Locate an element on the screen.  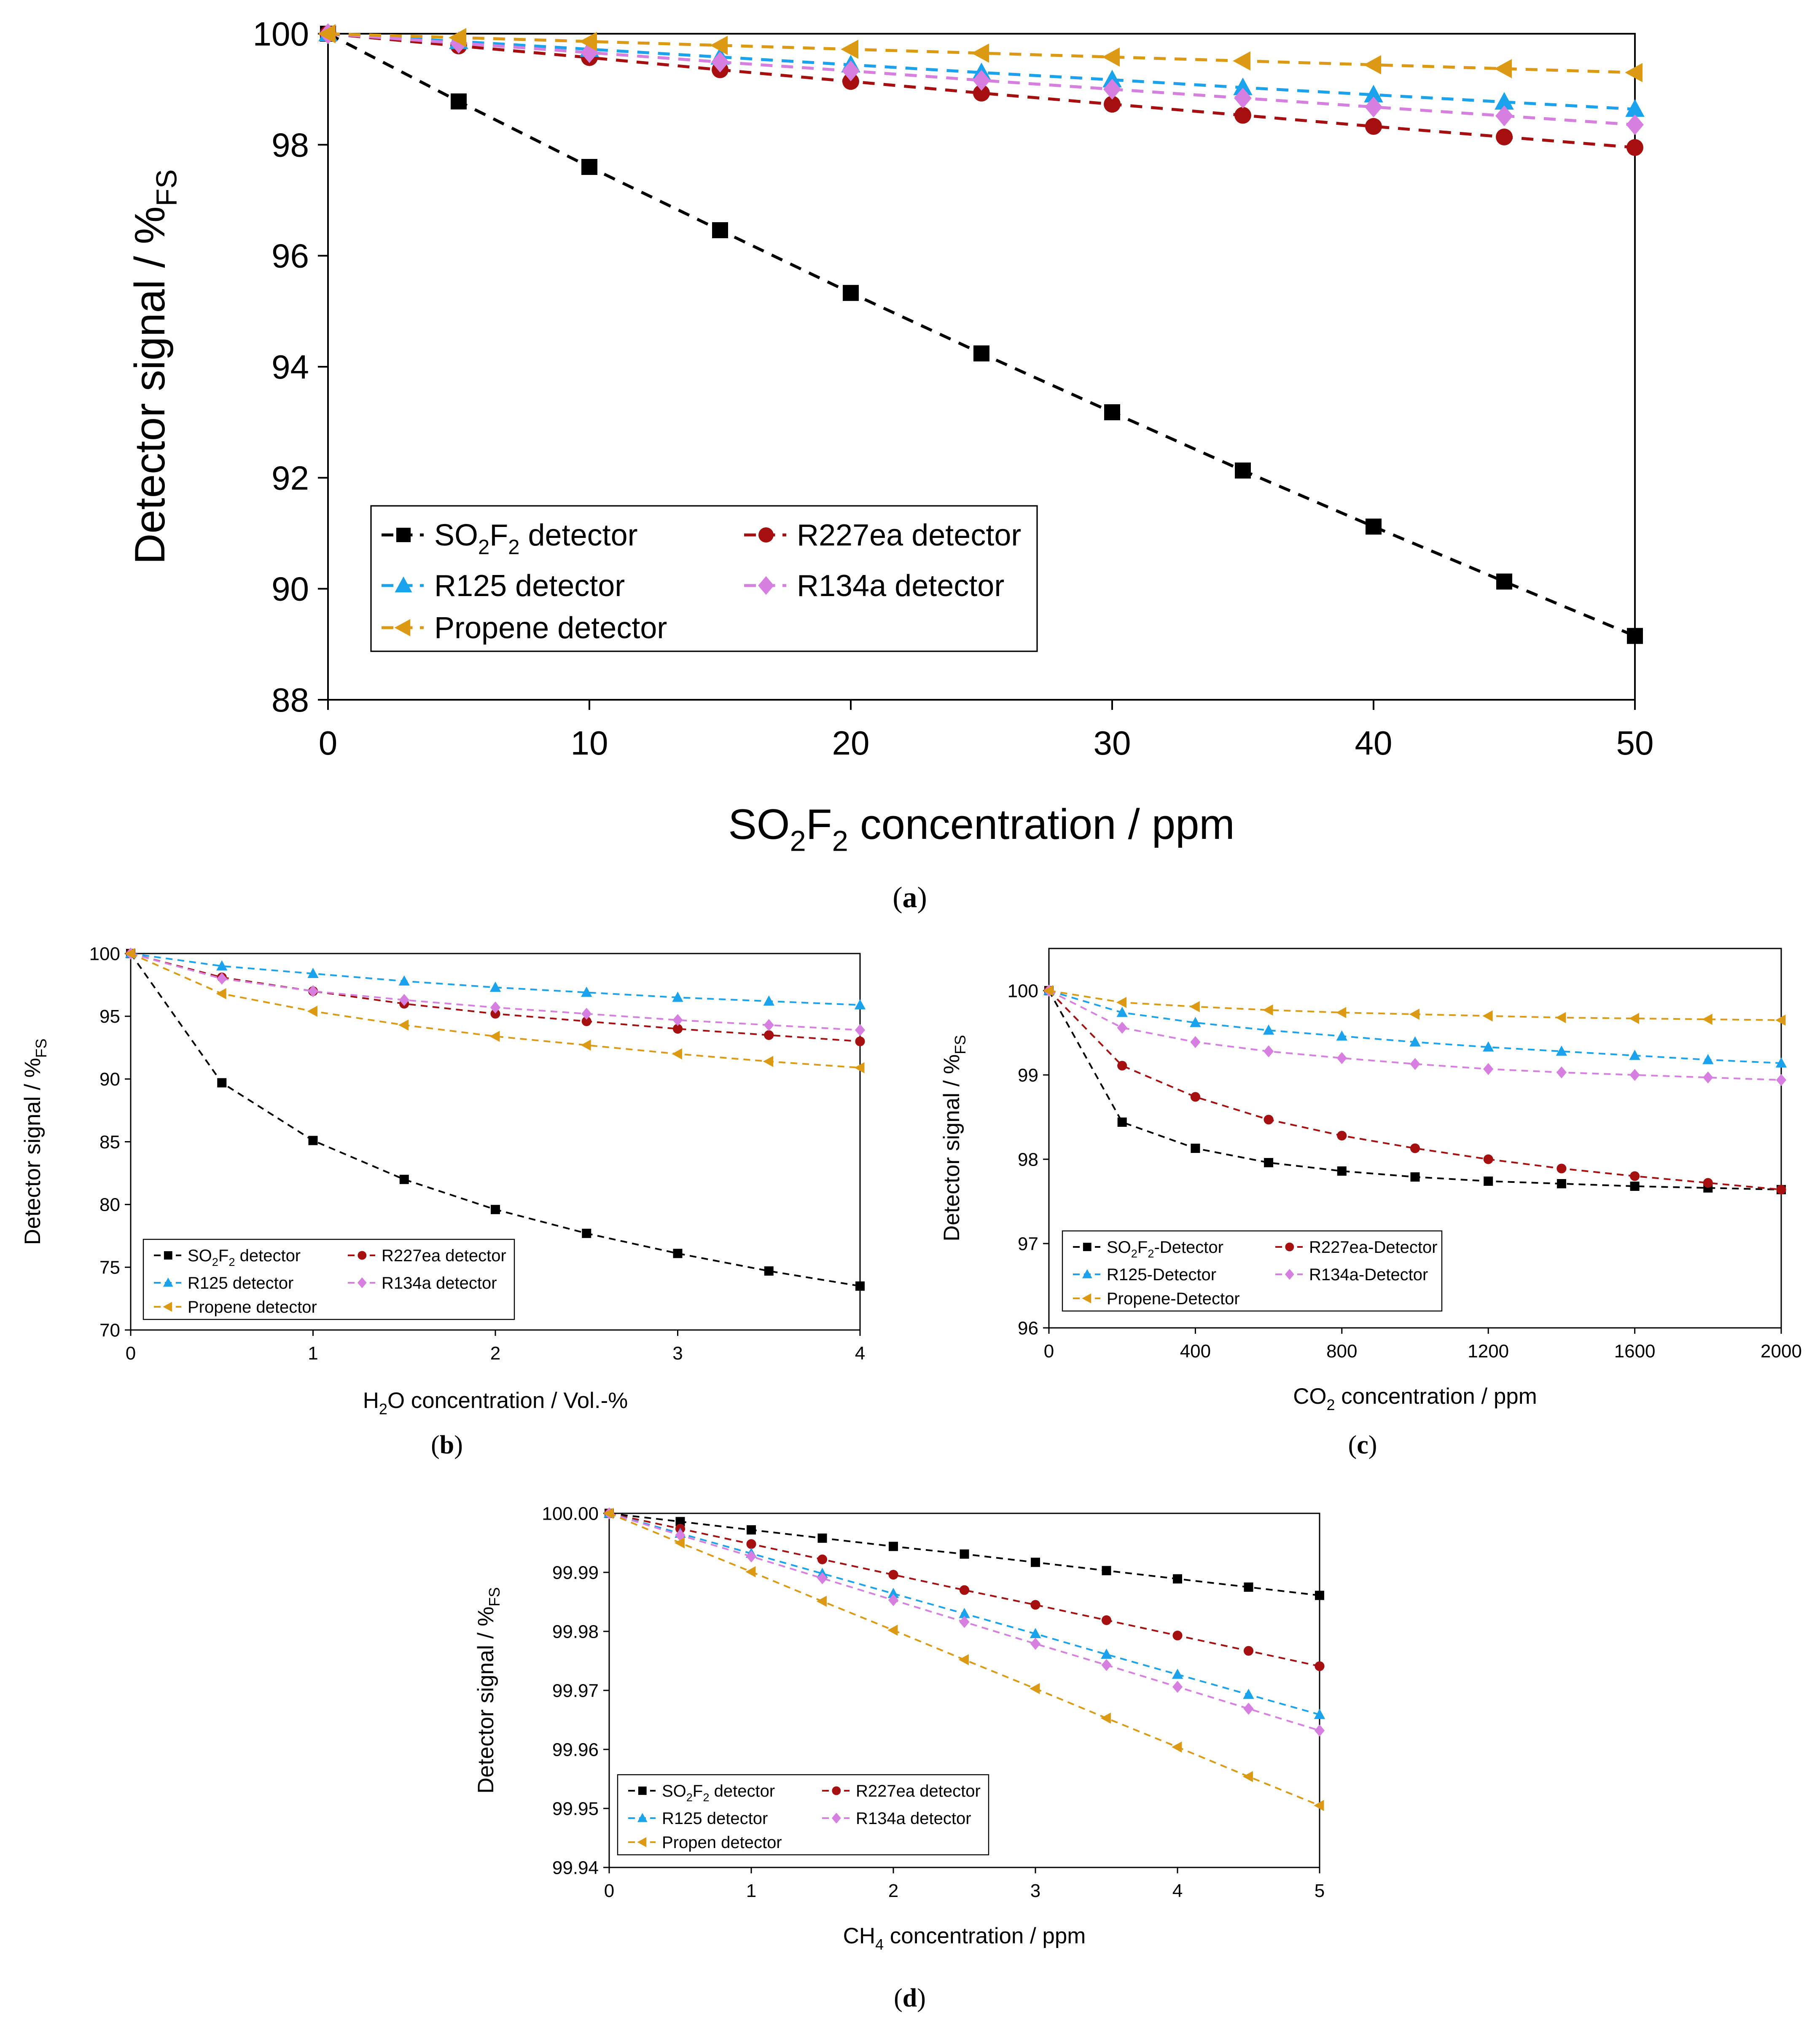
y-tick-label: 94 is located at coordinates (290, 367).